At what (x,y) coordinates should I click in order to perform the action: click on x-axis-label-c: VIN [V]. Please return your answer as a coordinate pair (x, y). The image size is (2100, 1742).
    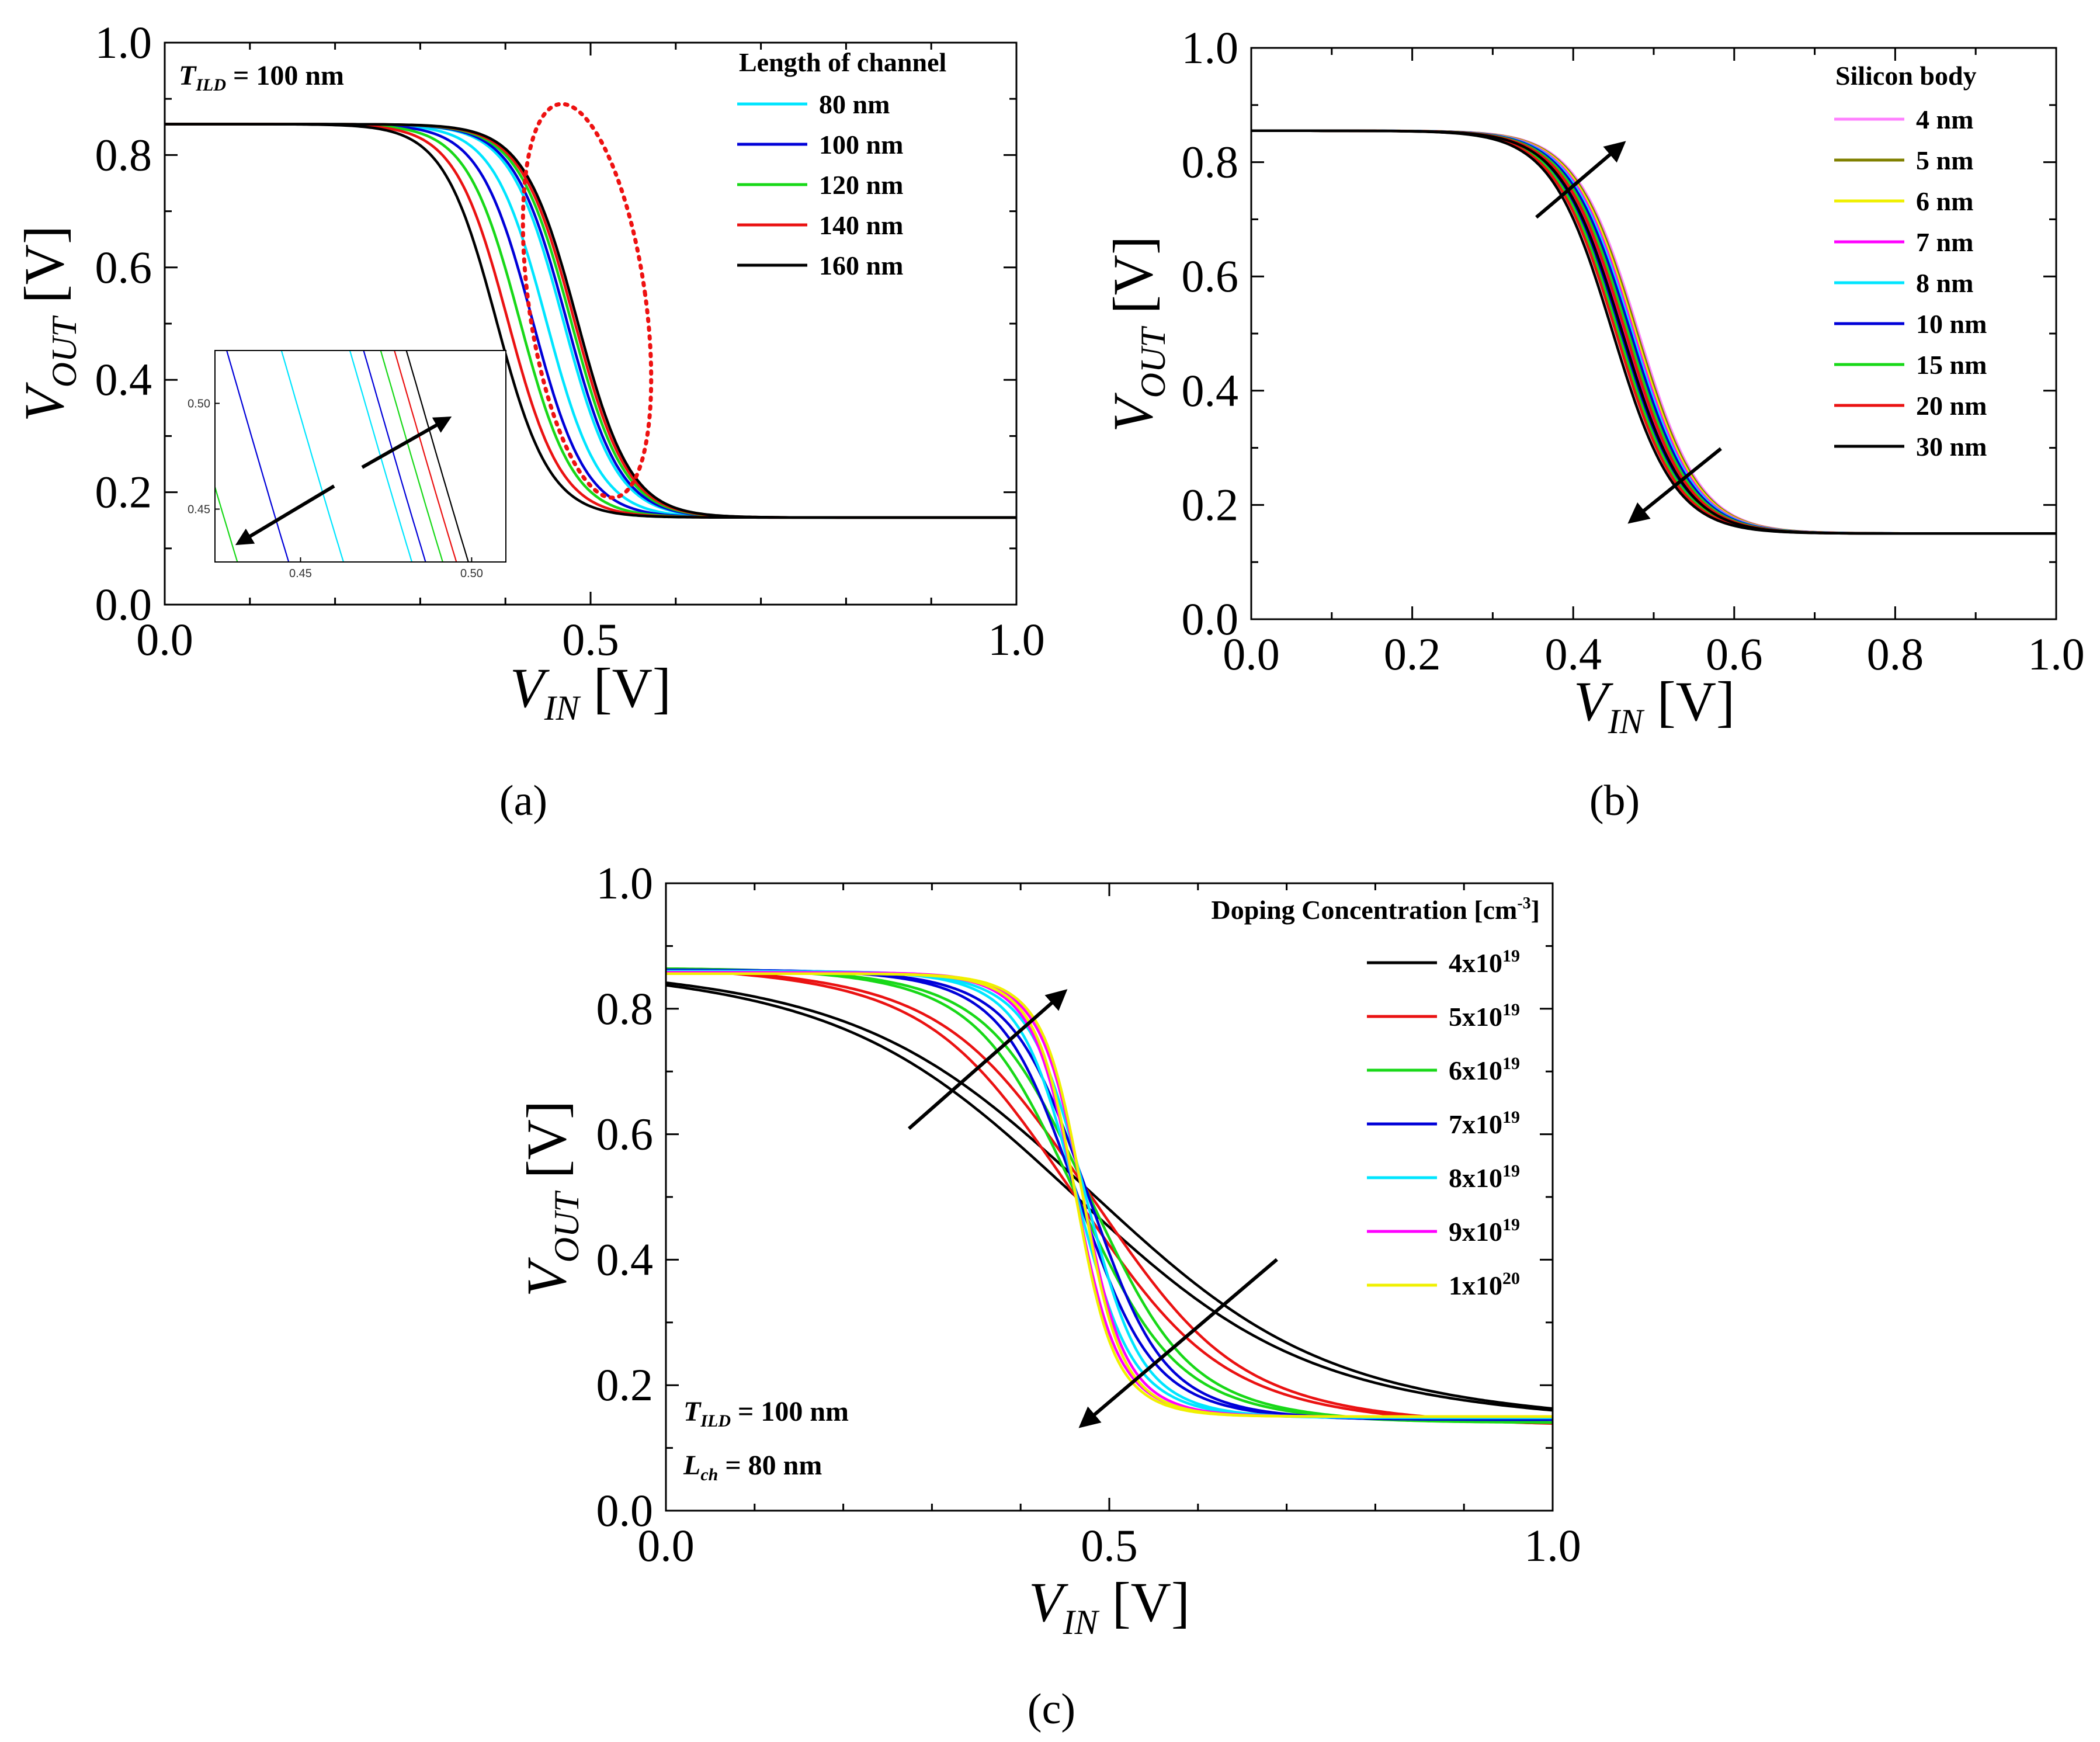
    Looking at the image, I should click on (1109, 1606).